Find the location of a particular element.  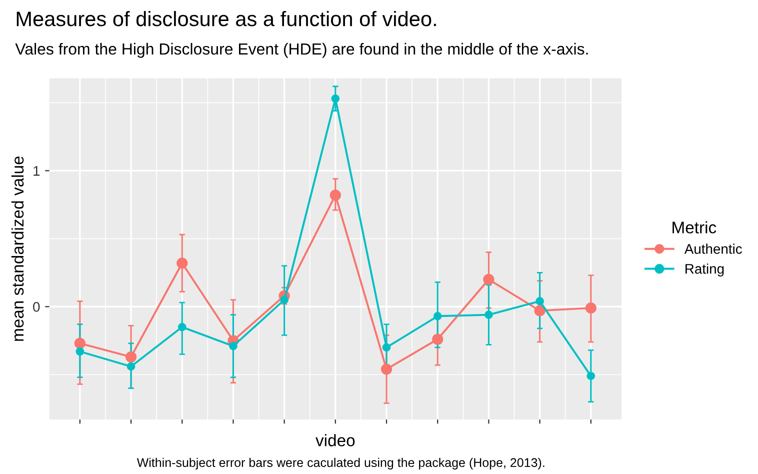

x-axis-title: video is located at coordinates (335, 440).